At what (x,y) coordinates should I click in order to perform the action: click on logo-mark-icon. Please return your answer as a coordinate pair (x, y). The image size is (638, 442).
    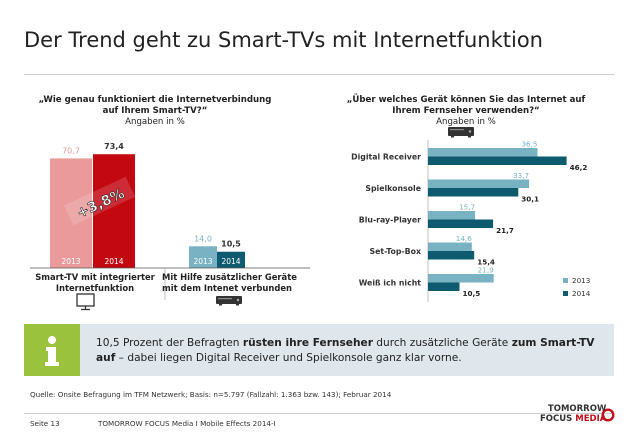
    Looking at the image, I should click on (608, 415).